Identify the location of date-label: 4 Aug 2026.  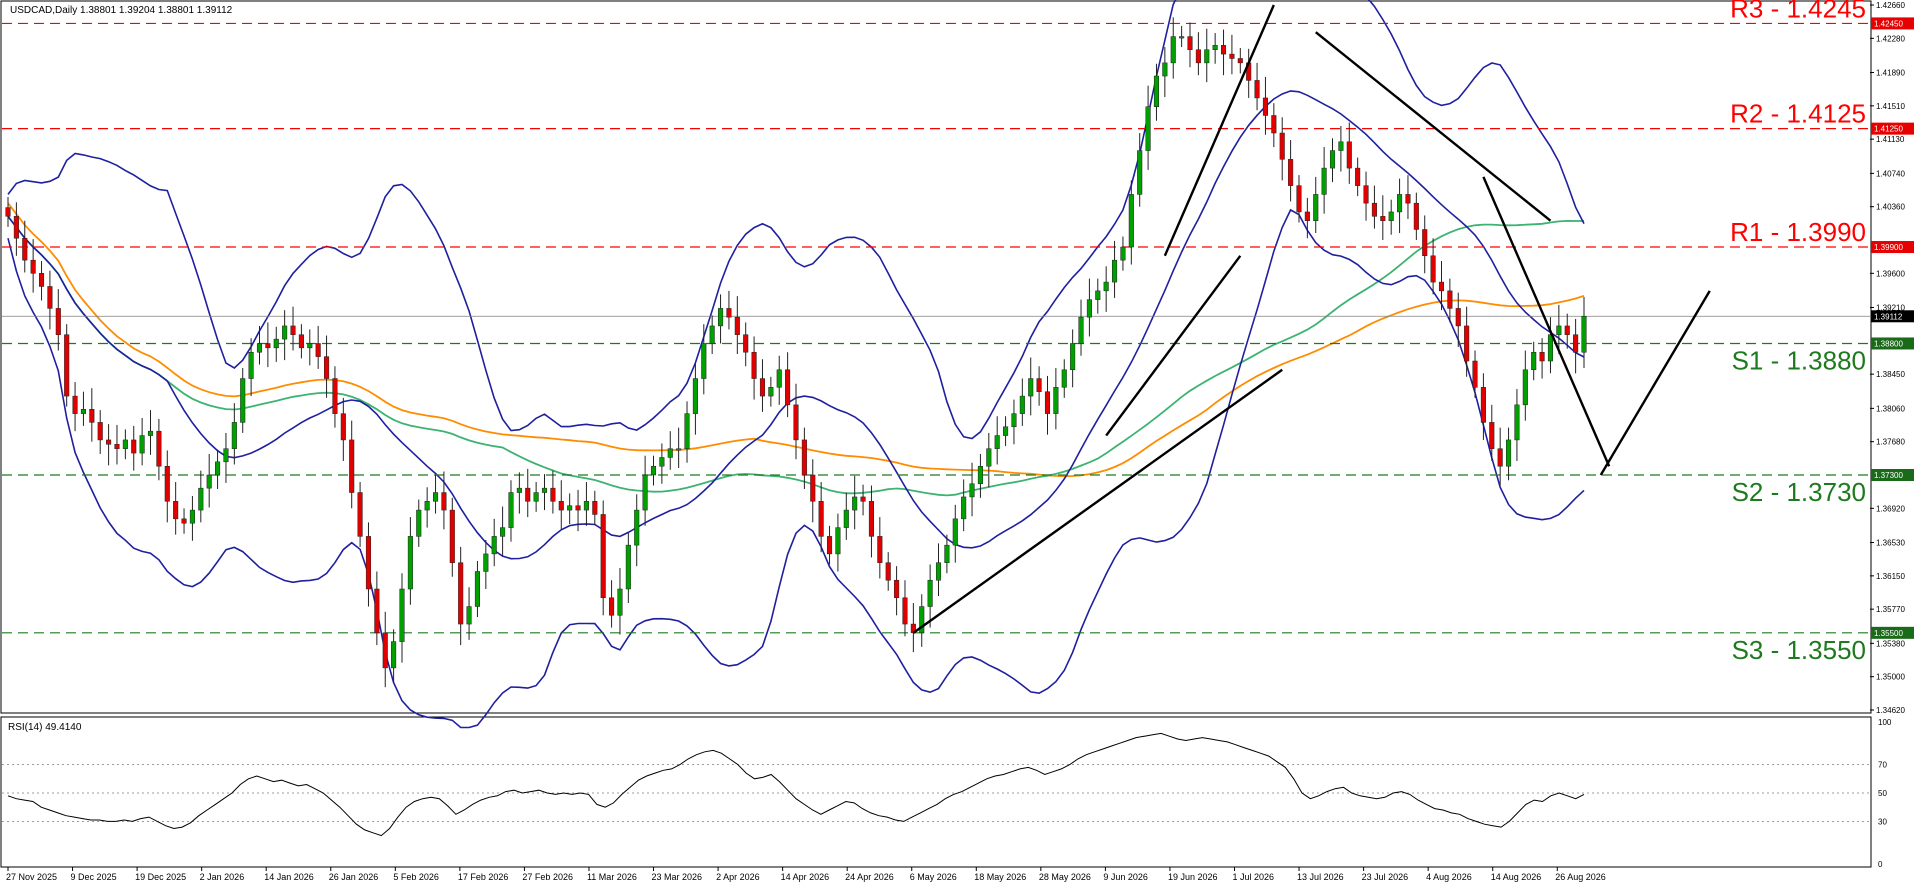
(1449, 877).